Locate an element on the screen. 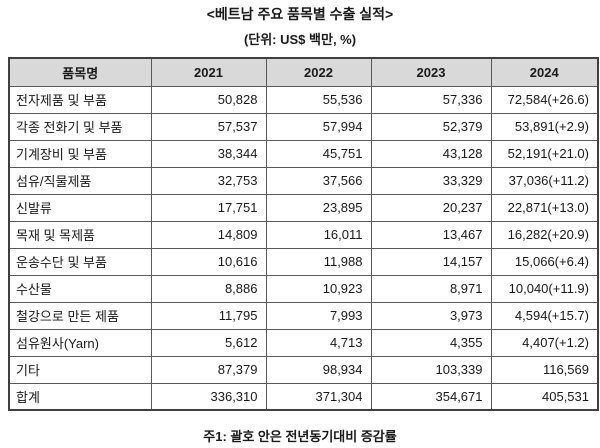 This screenshot has width=600, height=448. col-header-2021: 2021 is located at coordinates (208, 72).